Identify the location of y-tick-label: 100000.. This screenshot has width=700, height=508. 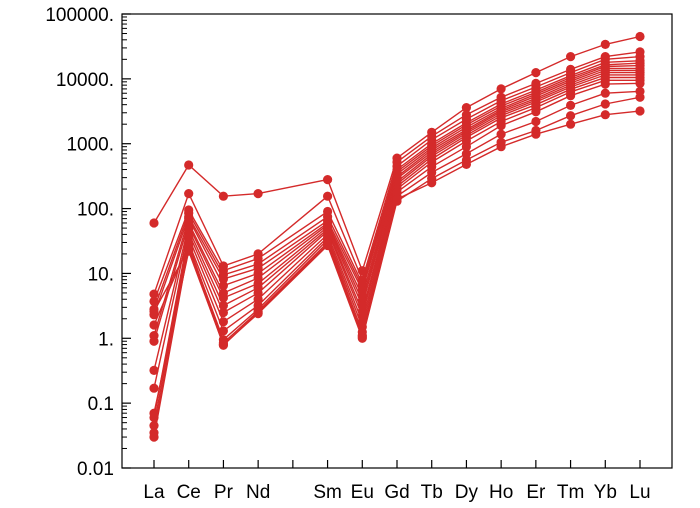
(79, 15).